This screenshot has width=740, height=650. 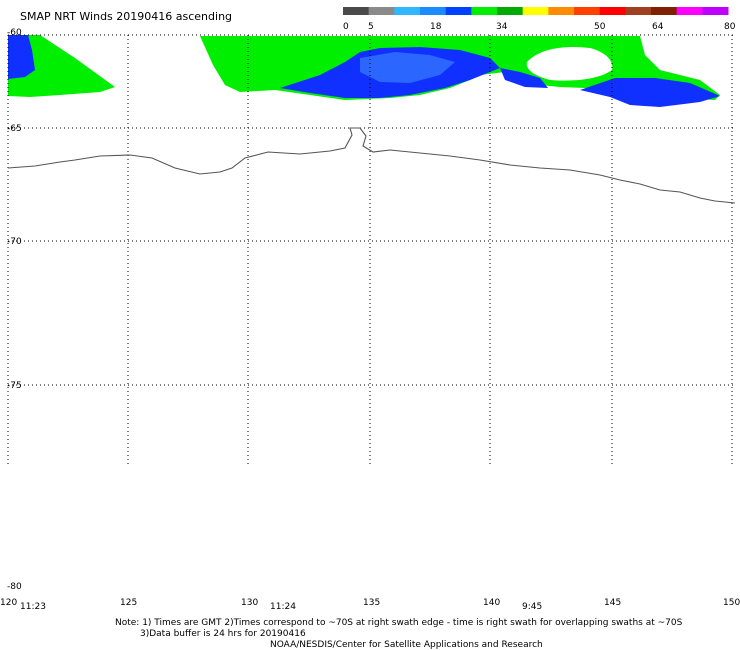 I want to click on swath-times: 11:23 11:24 9:45, so click(x=281, y=607).